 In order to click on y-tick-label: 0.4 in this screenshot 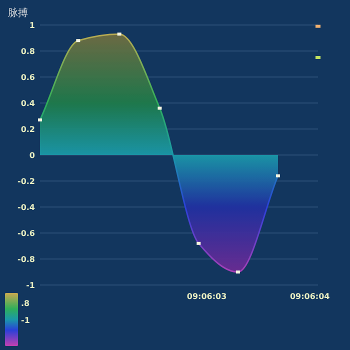, I will do `click(28, 103)`.